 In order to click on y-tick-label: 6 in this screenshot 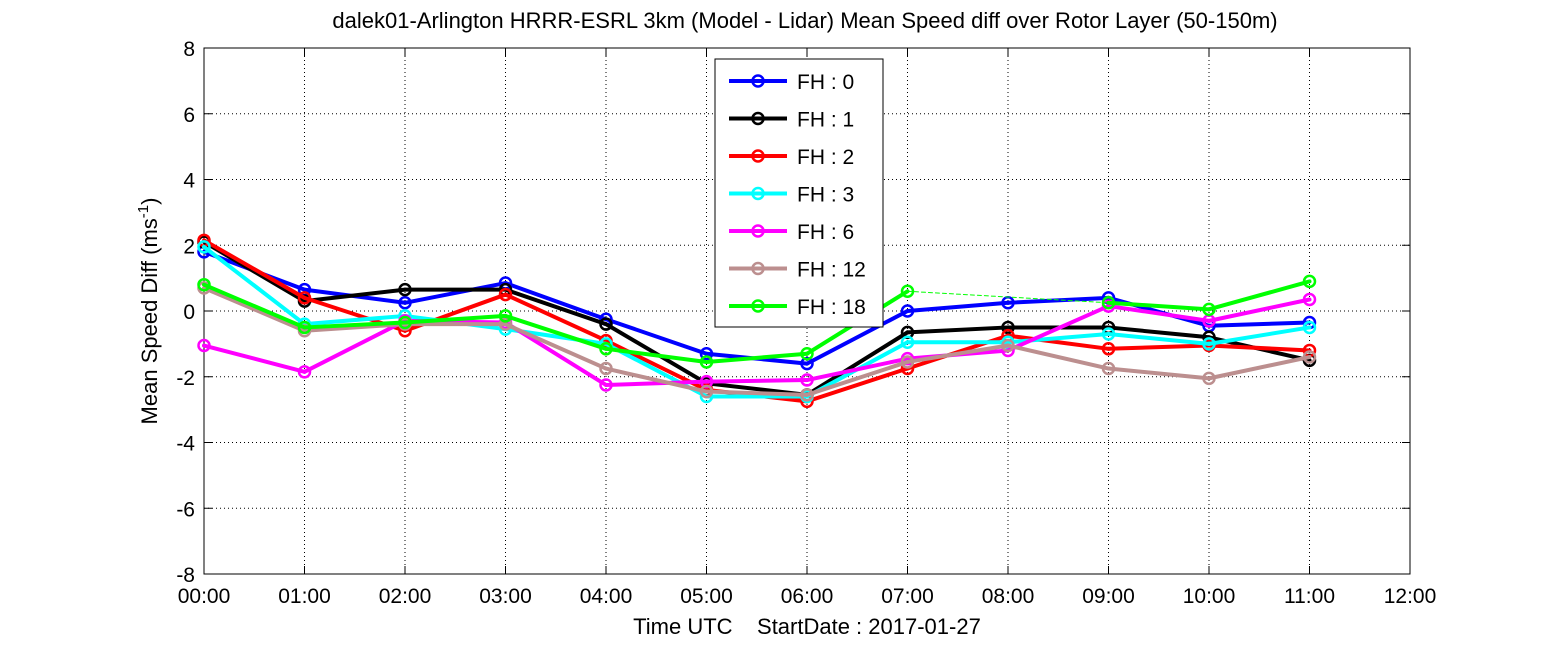, I will do `click(189, 115)`.